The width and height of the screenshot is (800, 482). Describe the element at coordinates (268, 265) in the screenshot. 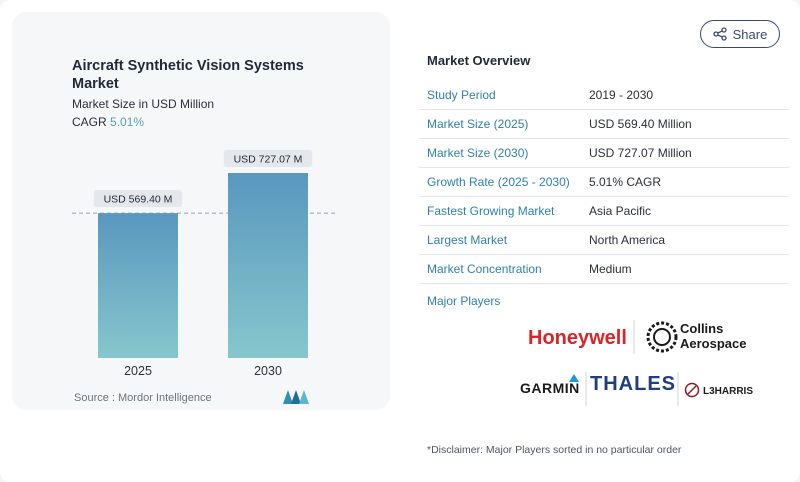

I see `bar-2030` at that location.